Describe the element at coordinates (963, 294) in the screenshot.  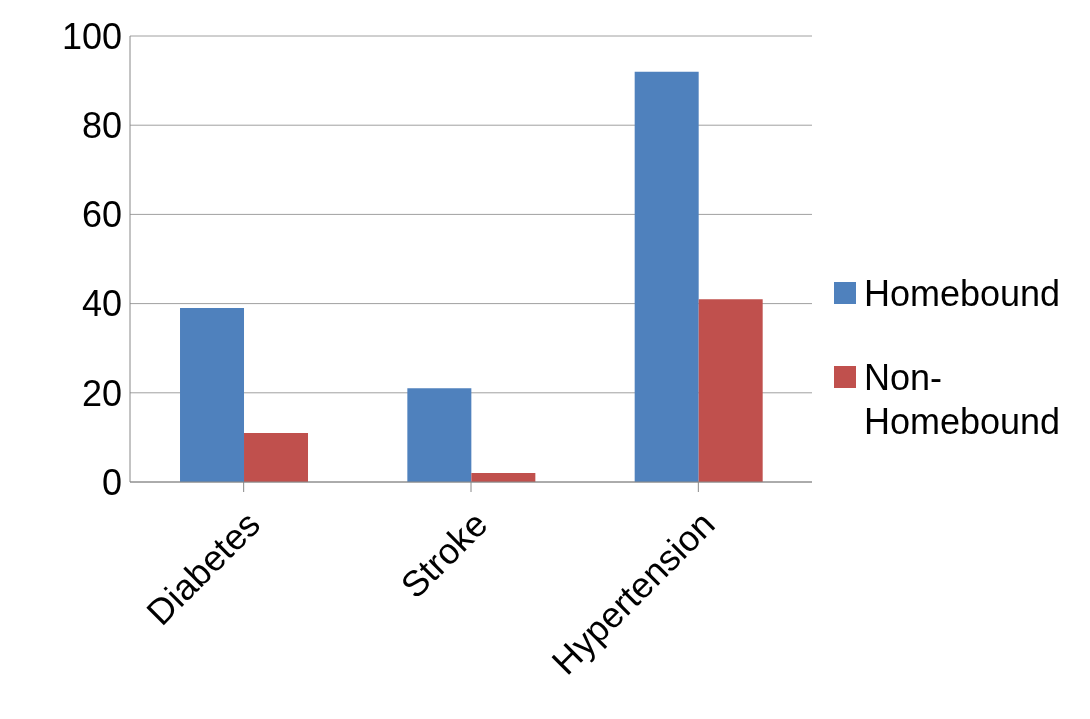
I see `legend-label: Homebound` at that location.